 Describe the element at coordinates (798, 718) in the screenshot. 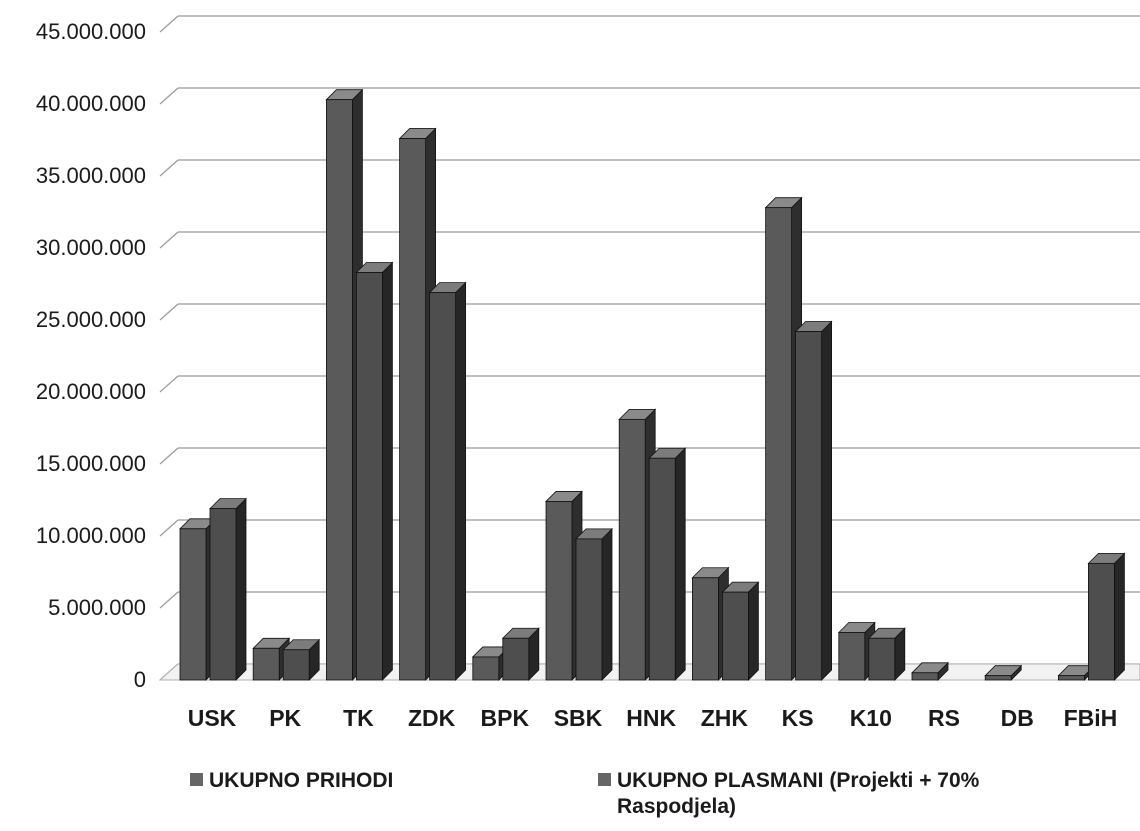

I see `x-tick-label: KS` at that location.